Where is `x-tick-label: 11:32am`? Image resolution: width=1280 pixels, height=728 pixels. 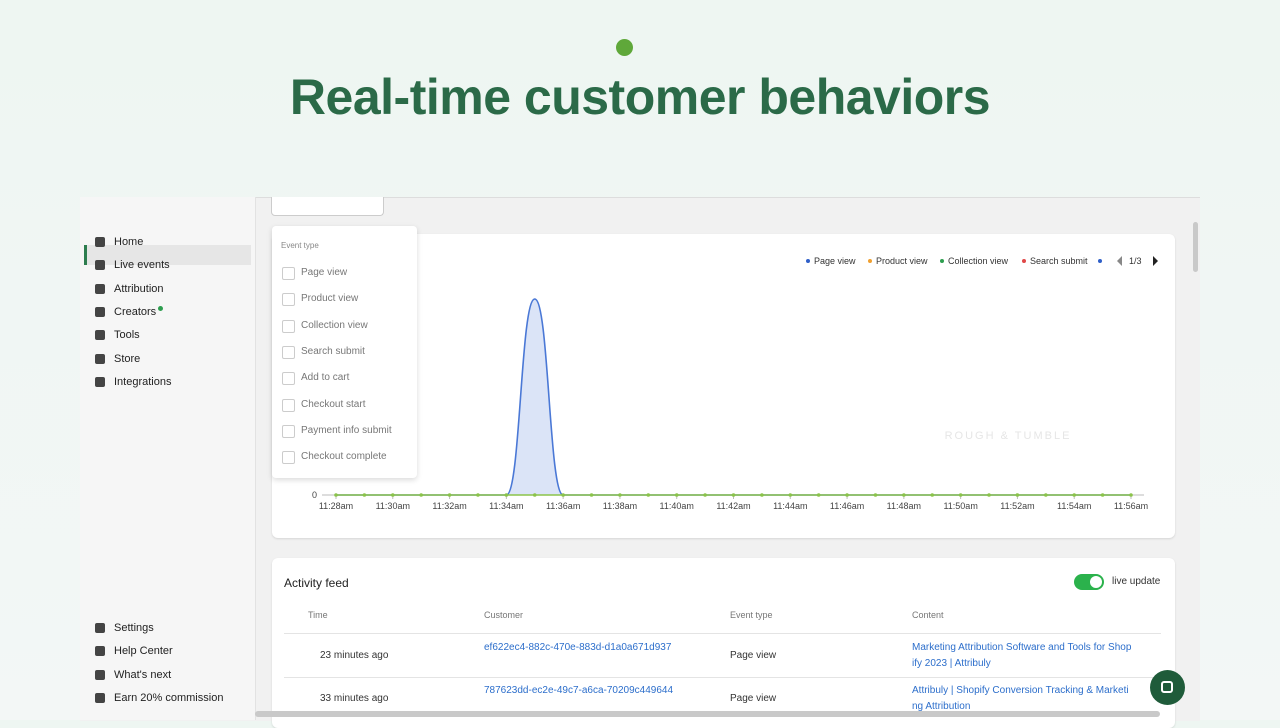 x-tick-label: 11:32am is located at coordinates (449, 506).